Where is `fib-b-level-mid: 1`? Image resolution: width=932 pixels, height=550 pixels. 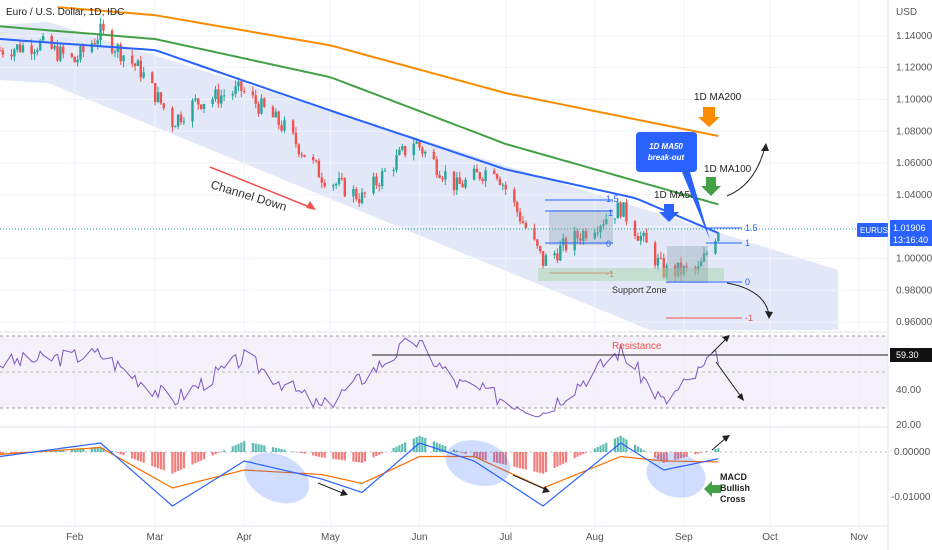 fib-b-level-mid: 1 is located at coordinates (747, 243).